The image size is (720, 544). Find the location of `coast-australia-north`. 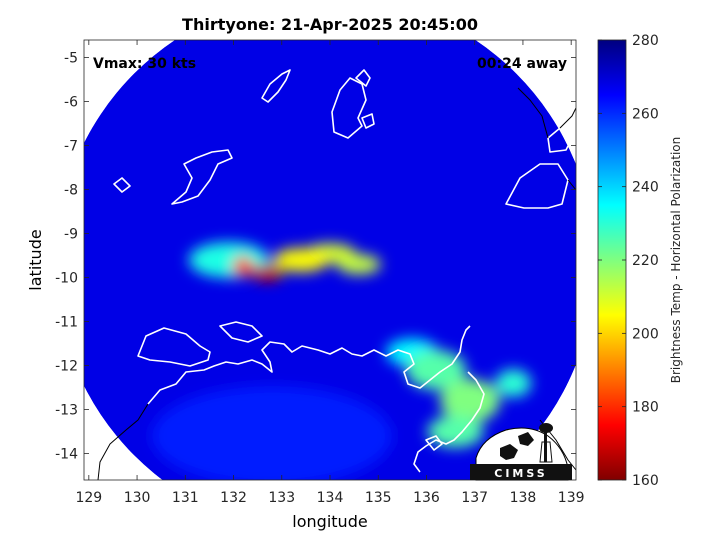

coast-australia-north is located at coordinates (309, 365).